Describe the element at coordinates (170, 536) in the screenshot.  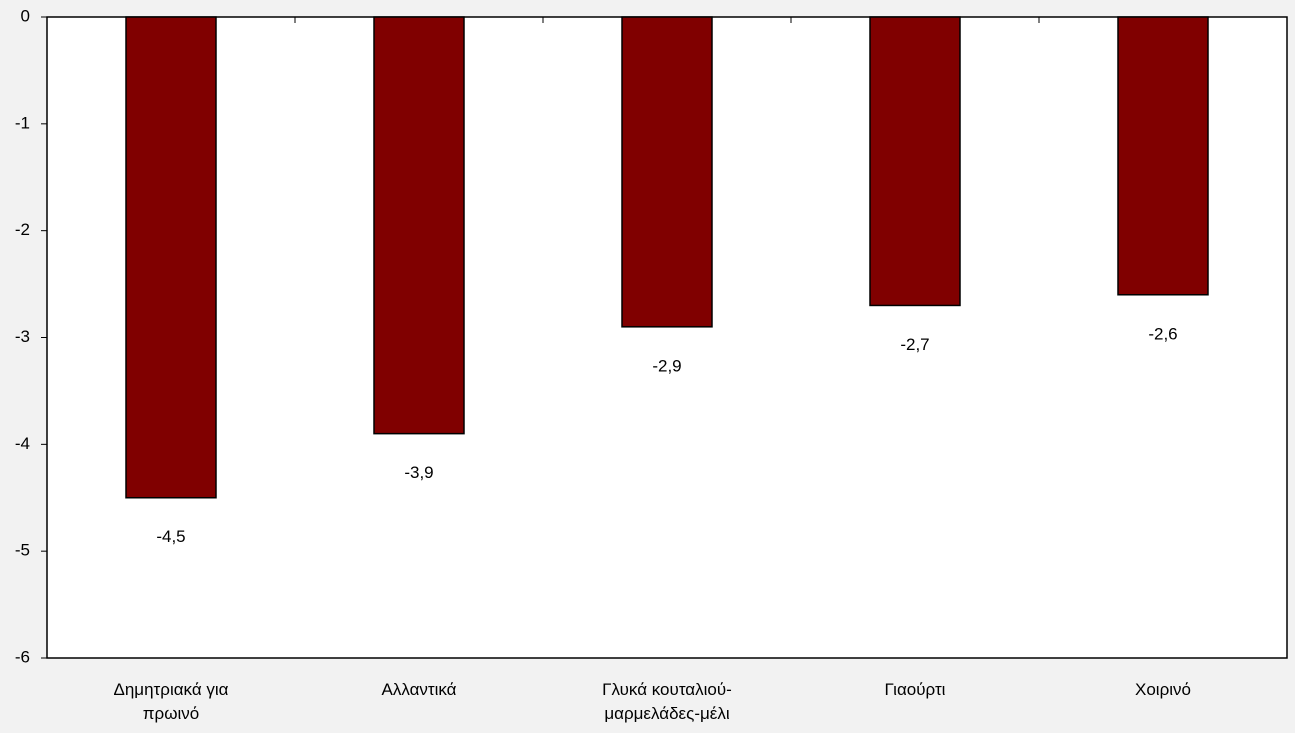
I see `data-label: -4,5` at that location.